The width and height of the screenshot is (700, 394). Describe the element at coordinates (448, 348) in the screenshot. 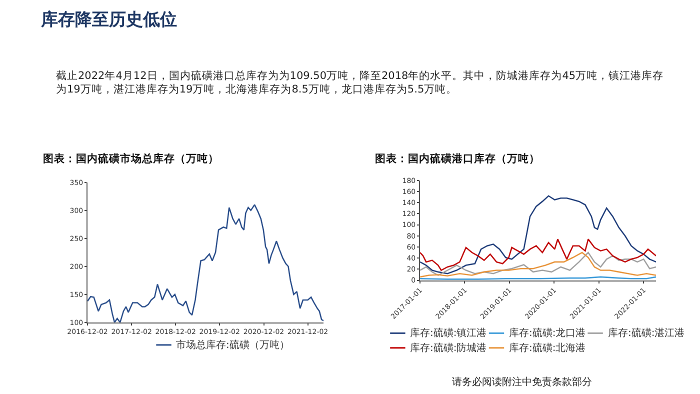

I see `legend-label: 库存:硫磺:防城港` at that location.